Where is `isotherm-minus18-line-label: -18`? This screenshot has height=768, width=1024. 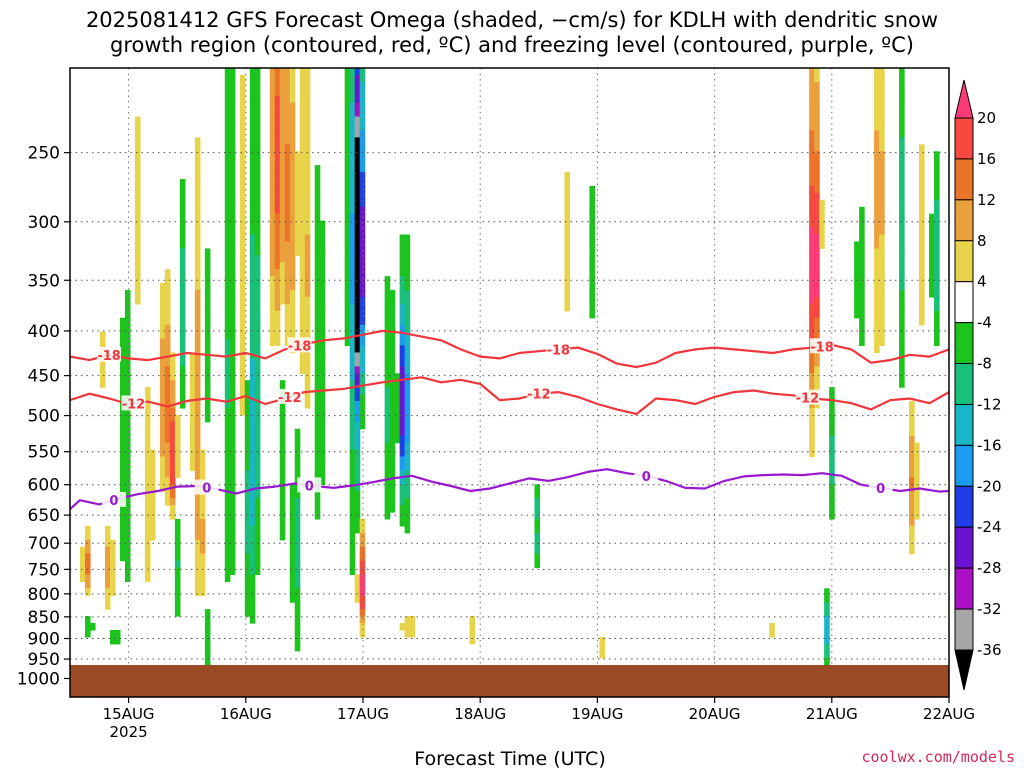
isotherm-minus18-line-label: -18 is located at coordinates (300, 346).